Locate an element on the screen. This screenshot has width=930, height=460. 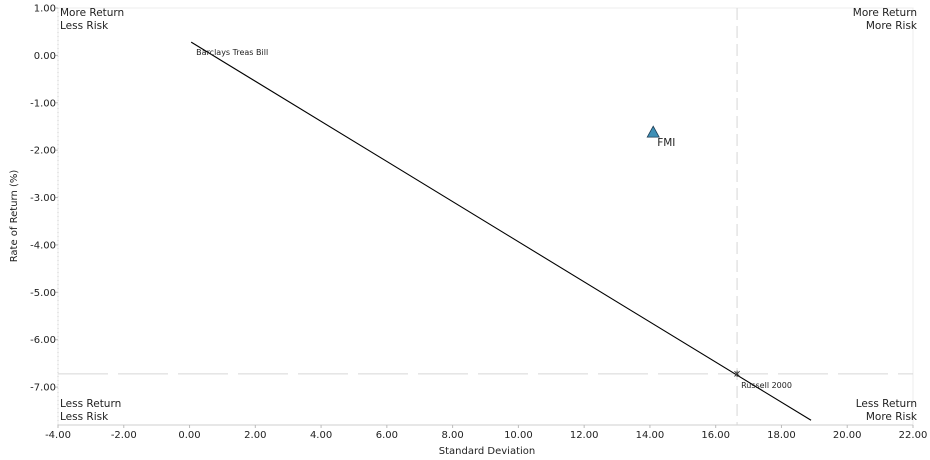
y-tick-label: 1.00 is located at coordinates (45, 9).